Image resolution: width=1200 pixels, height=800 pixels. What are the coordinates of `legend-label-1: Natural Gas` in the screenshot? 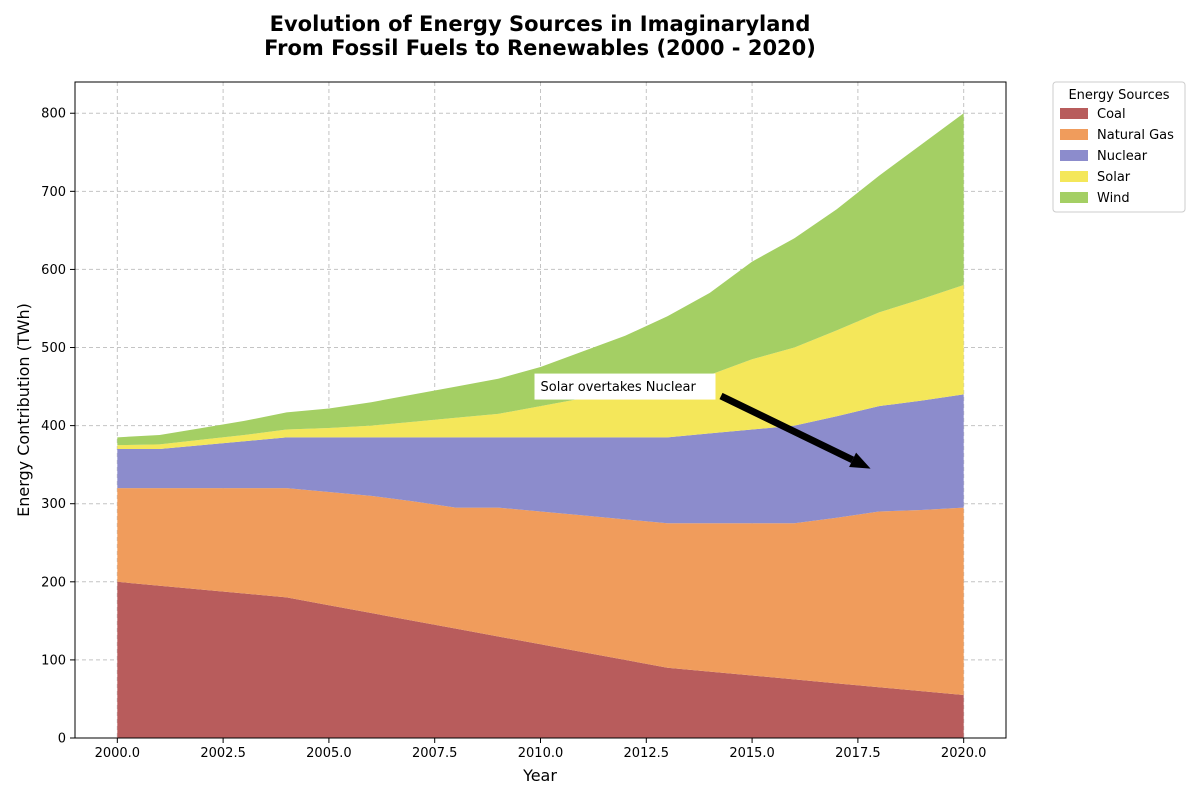 It's located at (1135, 135).